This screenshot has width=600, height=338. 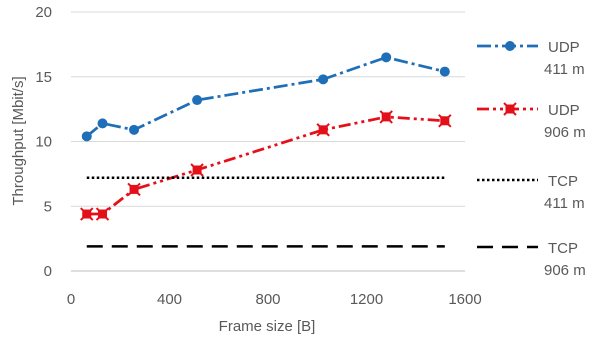 What do you see at coordinates (71, 299) in the screenshot?
I see `x-tick-label: 0` at bounding box center [71, 299].